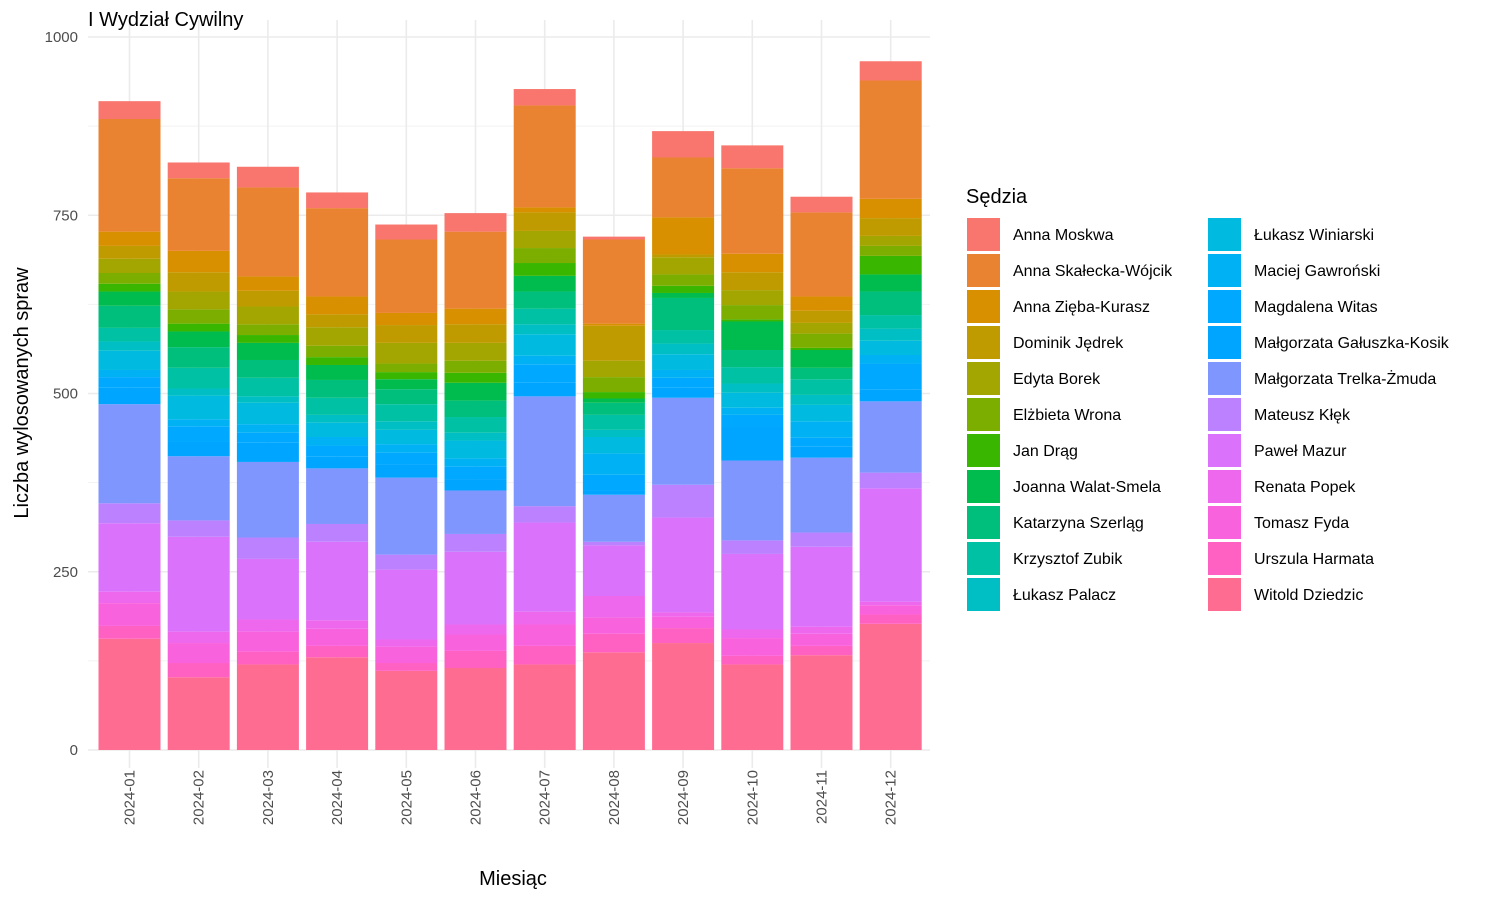 This screenshot has height=900, width=1500. I want to click on bar-segment-2024-06-urszula-harmata, so click(475, 659).